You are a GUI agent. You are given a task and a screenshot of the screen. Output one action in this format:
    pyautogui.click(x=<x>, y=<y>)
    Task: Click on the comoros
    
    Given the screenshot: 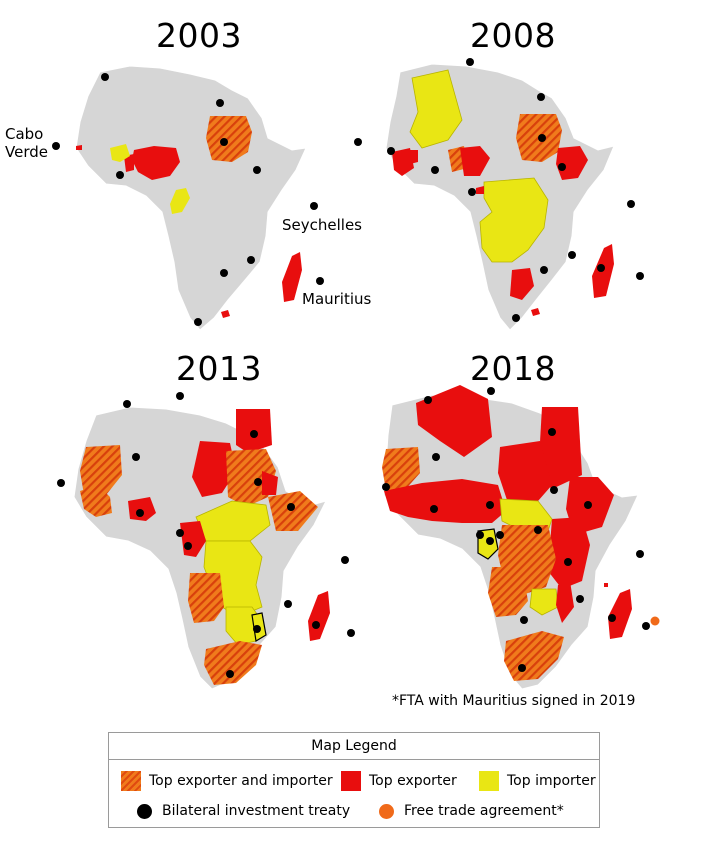 What is the action you would take?
    pyautogui.click(x=606, y=585)
    